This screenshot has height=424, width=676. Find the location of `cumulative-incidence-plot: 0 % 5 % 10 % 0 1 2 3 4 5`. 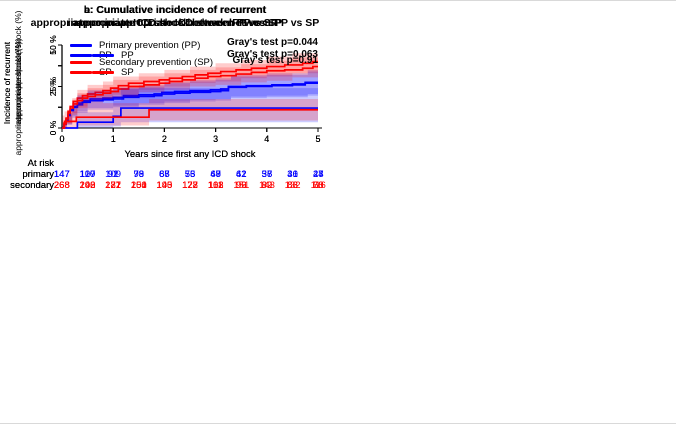

cumulative-incidence-plot: 0 % 5 % 10 % 0 1 2 3 4 5 is located at coordinates (185, 89).